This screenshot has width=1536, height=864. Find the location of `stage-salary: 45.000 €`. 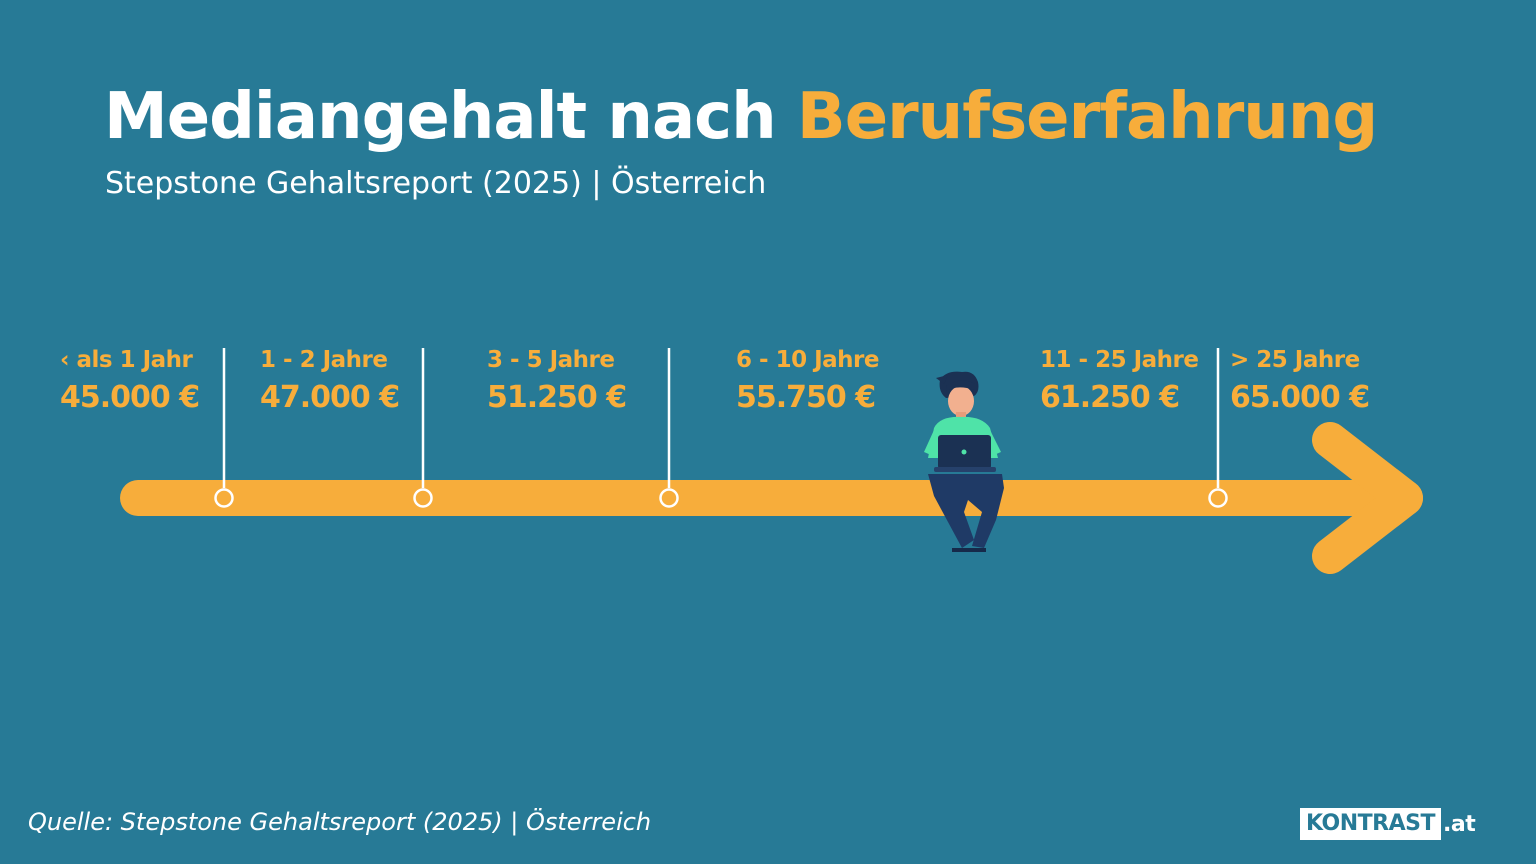

stage-salary: 45.000 € is located at coordinates (130, 397).